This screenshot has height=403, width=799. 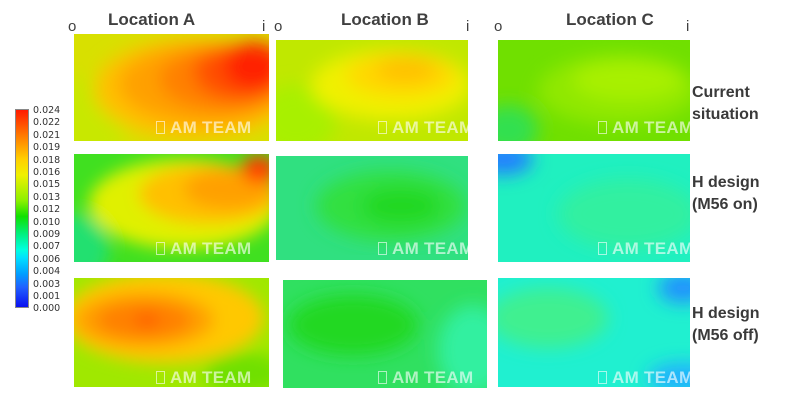 I want to click on colorbar-tick: 0.015, so click(x=47, y=185).